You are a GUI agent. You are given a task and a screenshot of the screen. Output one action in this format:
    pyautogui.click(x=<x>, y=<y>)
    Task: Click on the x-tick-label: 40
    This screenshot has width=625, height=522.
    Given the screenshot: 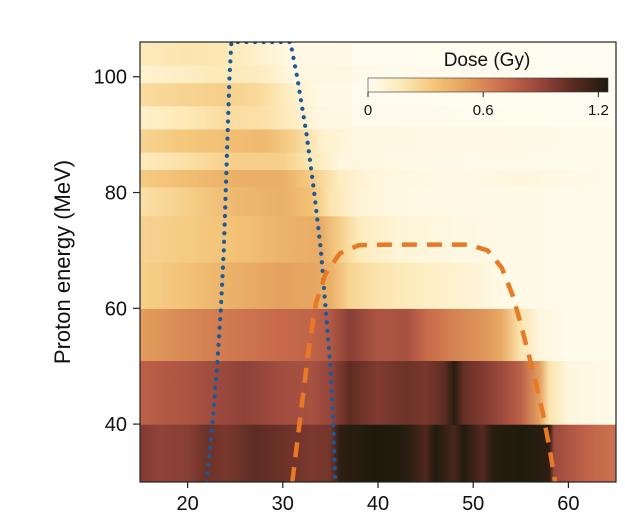 What is the action you would take?
    pyautogui.click(x=378, y=504)
    